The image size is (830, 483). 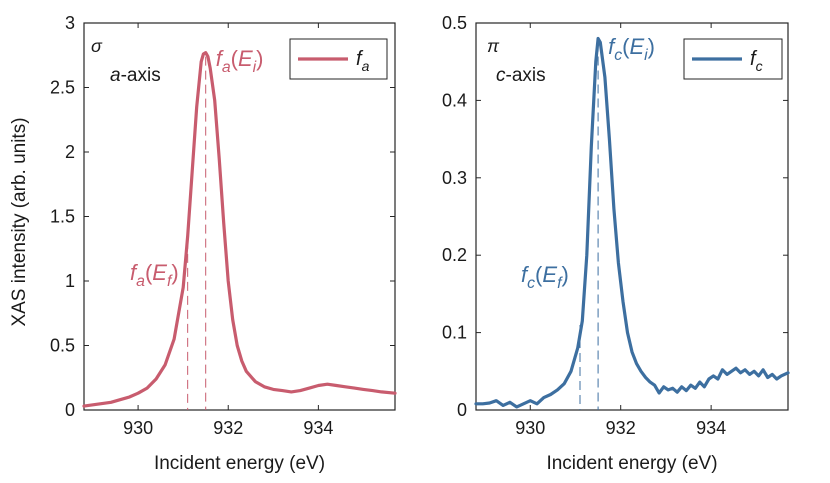 I want to click on annotation-label-peak: fc(Ei), so click(x=631, y=49).